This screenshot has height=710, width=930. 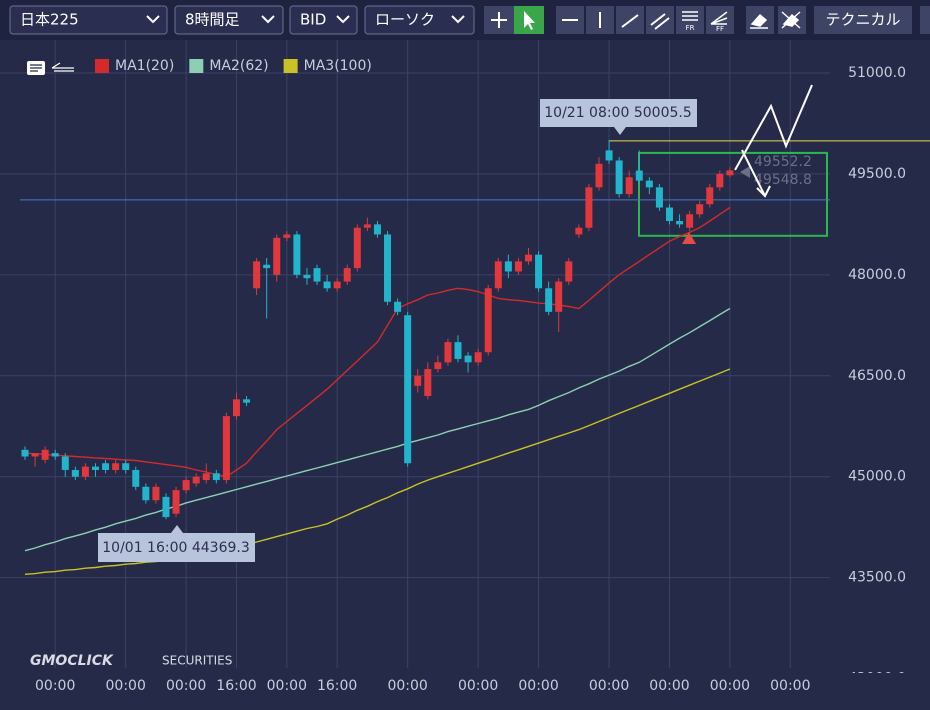 What do you see at coordinates (745, 172) in the screenshot?
I see `price-pointer` at bounding box center [745, 172].